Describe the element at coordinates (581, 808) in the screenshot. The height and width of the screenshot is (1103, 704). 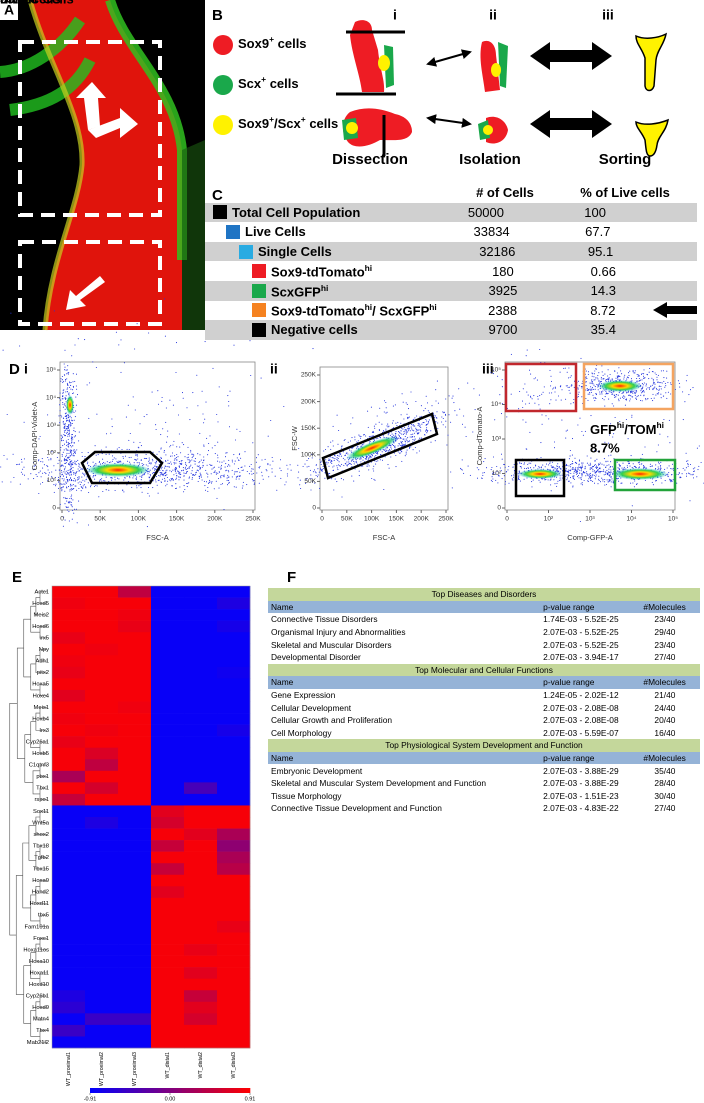
I see `table-cell: 2.07E-03 - 4.83E-22` at that location.